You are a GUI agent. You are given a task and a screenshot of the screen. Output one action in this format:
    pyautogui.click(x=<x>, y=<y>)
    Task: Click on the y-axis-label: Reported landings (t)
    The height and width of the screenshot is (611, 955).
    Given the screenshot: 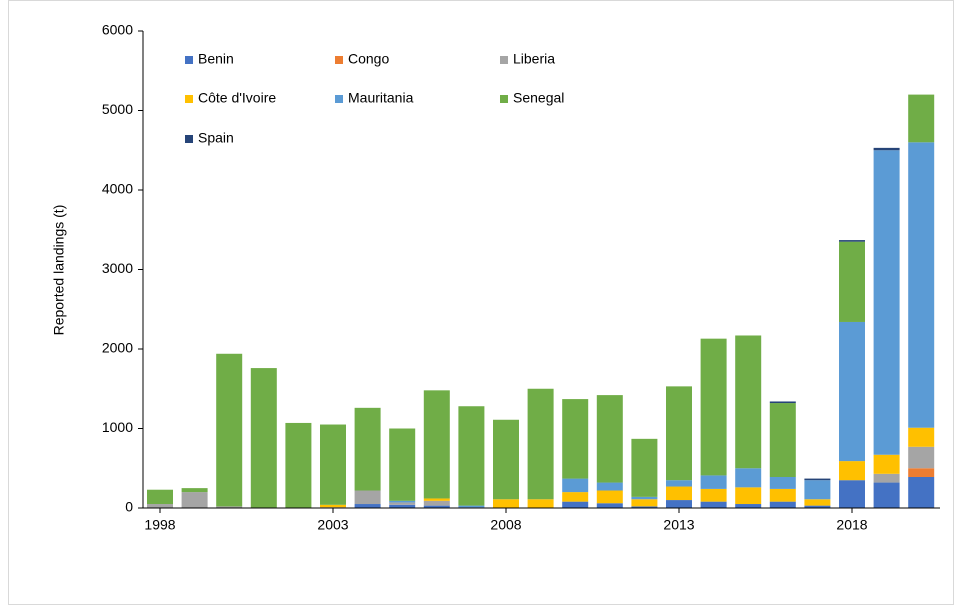 What is the action you would take?
    pyautogui.click(x=59, y=270)
    